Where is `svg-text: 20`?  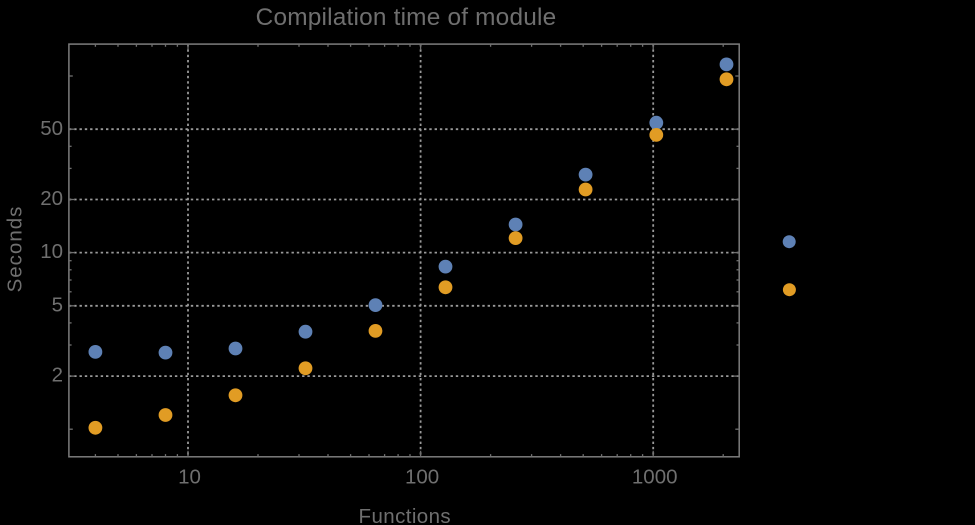
svg-text: 20 is located at coordinates (51, 198).